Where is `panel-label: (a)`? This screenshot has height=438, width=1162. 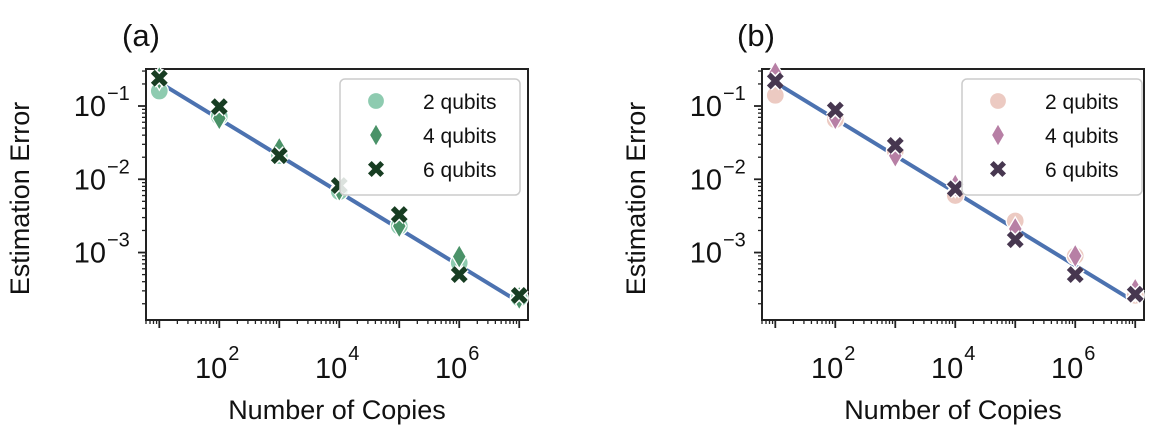 panel-label: (a) is located at coordinates (141, 35).